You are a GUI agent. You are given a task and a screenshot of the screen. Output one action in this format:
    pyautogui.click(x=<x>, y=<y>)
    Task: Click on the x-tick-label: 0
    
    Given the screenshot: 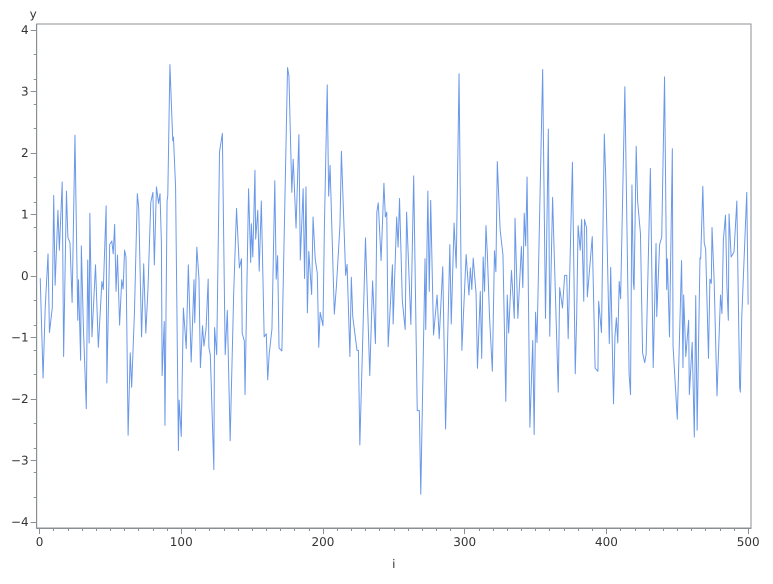 What is the action you would take?
    pyautogui.click(x=40, y=542)
    